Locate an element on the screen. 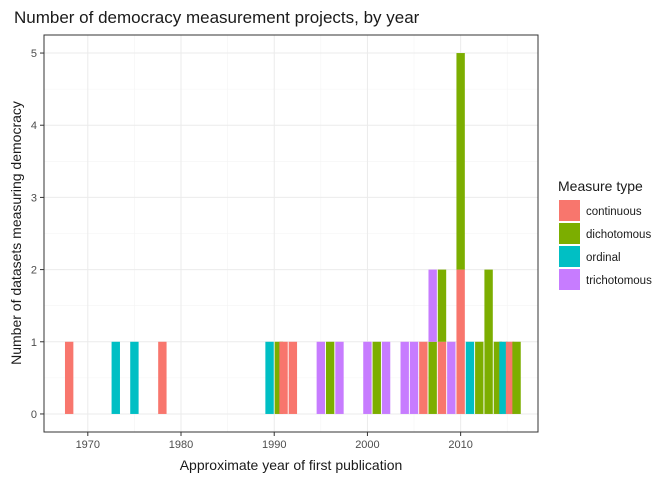 The height and width of the screenshot is (480, 672). bar-continuous-2006 is located at coordinates (423, 377).